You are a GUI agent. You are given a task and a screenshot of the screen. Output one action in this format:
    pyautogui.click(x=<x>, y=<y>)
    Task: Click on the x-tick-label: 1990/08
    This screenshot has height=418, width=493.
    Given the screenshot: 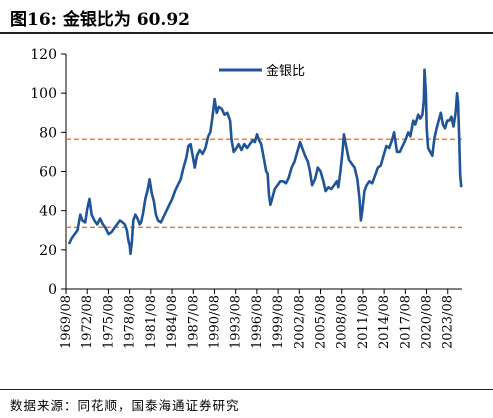 What is the action you would take?
    pyautogui.click(x=214, y=322)
    